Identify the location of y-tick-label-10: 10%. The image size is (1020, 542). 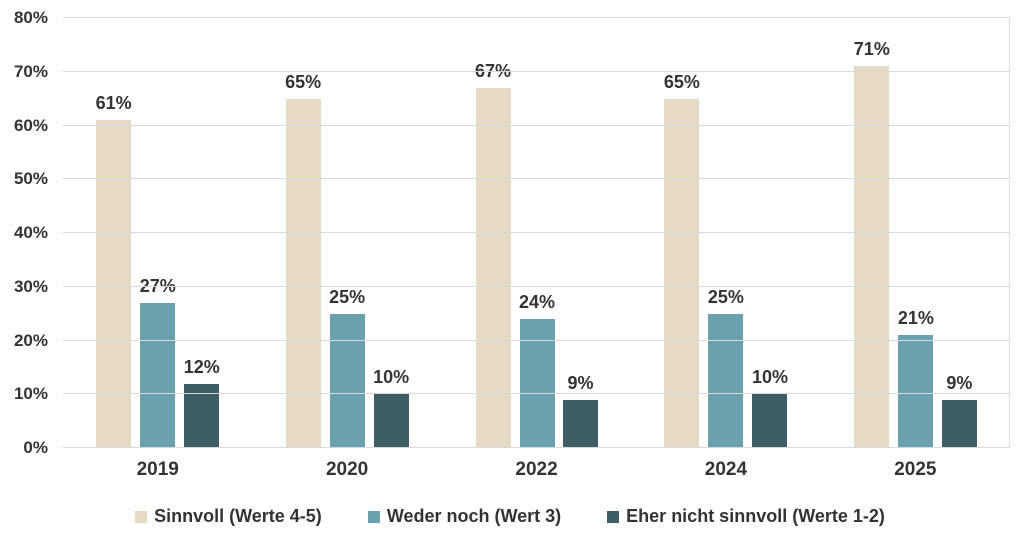
(30, 394).